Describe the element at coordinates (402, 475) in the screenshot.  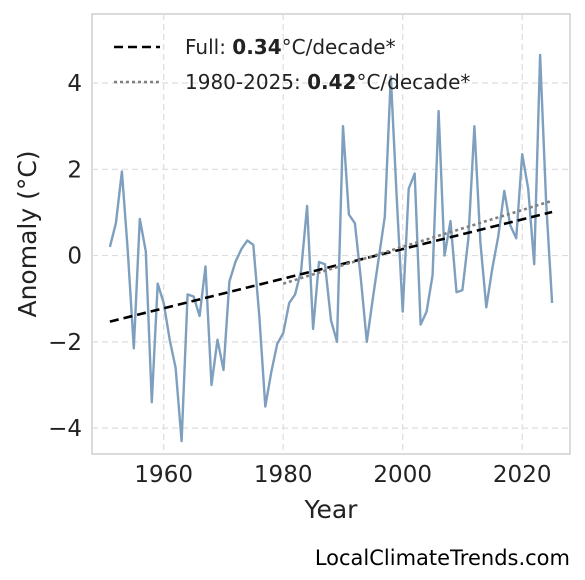
I see `x-tick-label: 2000` at that location.